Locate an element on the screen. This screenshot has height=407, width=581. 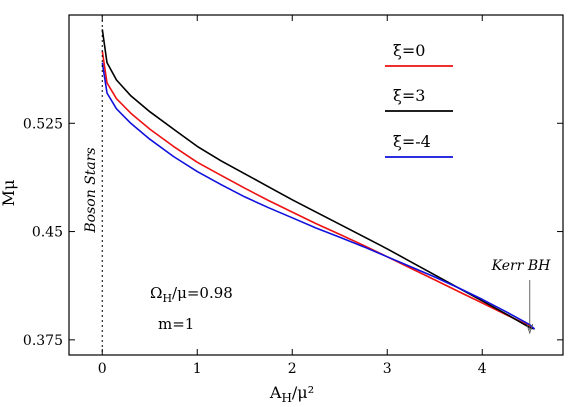
y-axis-label: Mμ is located at coordinates (9, 193).